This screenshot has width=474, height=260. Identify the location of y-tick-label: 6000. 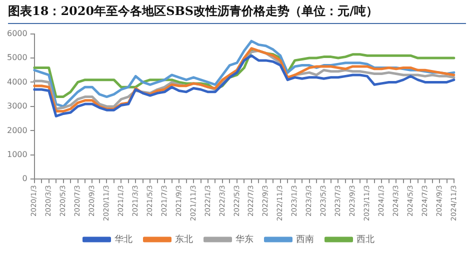
(17, 33).